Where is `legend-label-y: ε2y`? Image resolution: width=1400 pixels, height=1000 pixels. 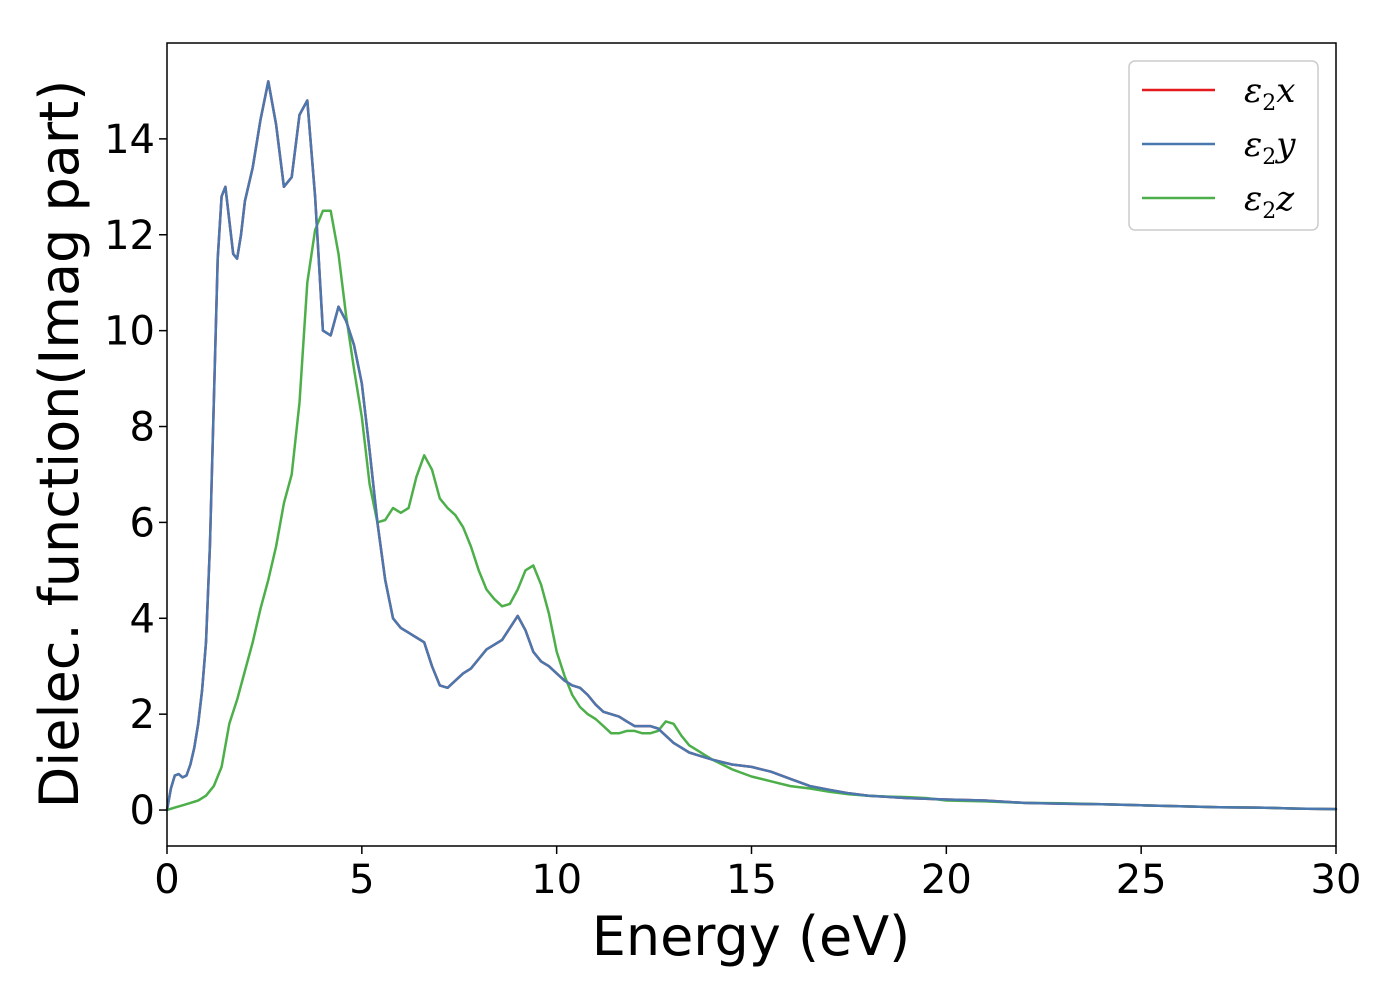 legend-label-y: ε2y is located at coordinates (1270, 147).